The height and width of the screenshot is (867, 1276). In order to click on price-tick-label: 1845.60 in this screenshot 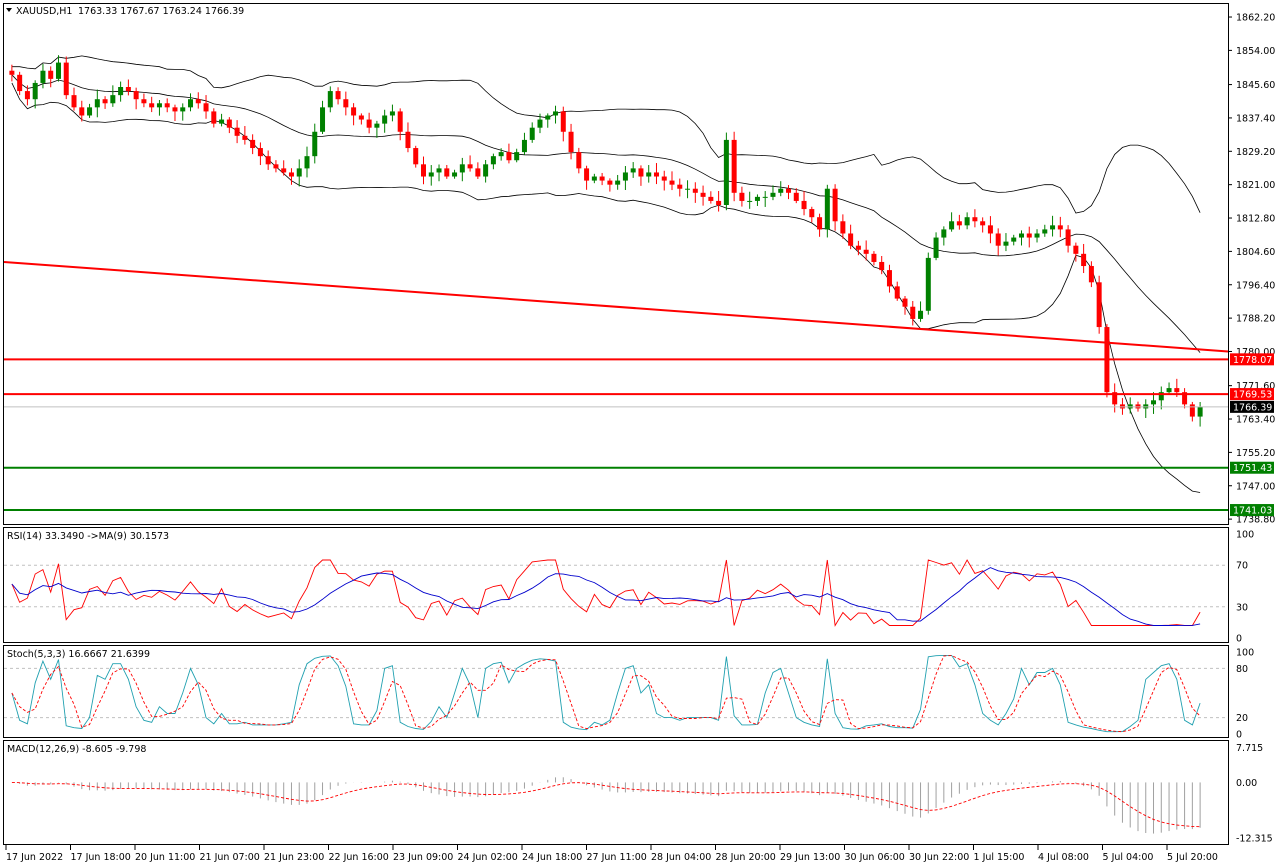, I will do `click(1255, 85)`.